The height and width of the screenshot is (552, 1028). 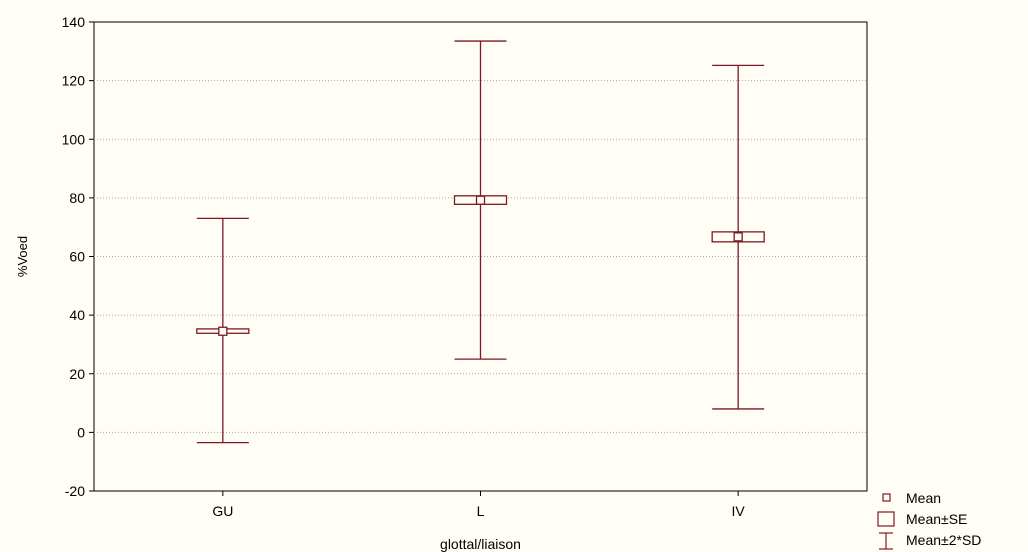 I want to click on y-tick-label: 40, so click(x=77, y=315).